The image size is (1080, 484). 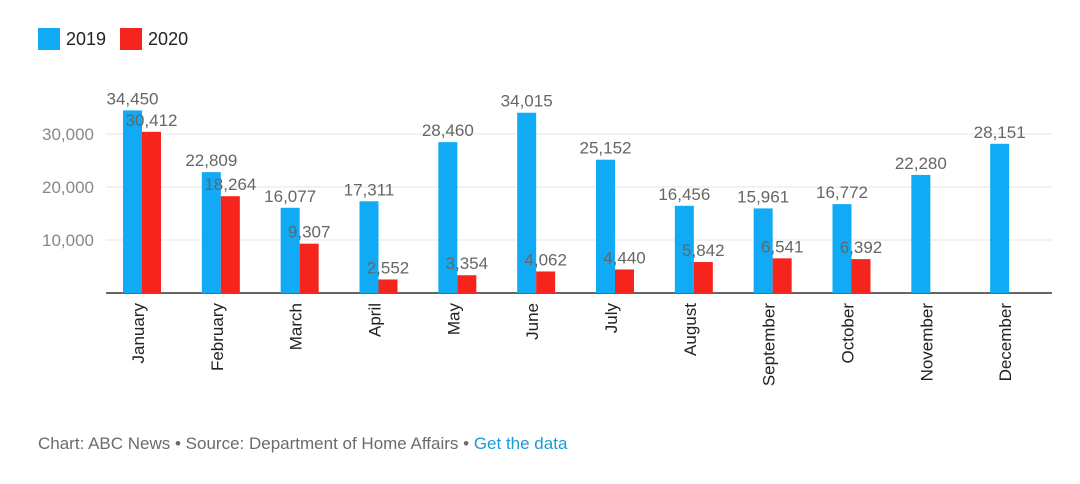 I want to click on data-label-2019: 25,152, so click(x=606, y=148).